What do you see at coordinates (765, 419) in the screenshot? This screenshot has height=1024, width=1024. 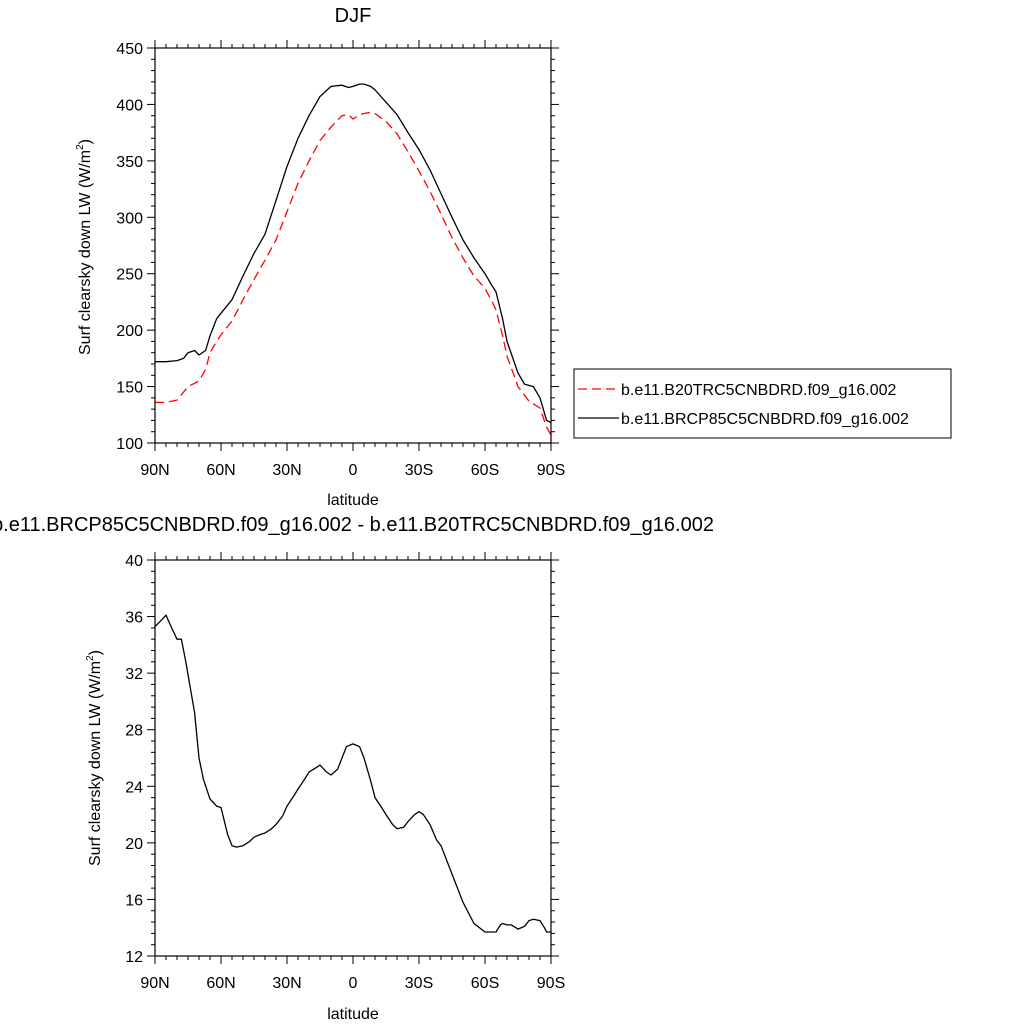 I see `legend-label-rcp85: b.e11.BRCP85C5CNBDRD.f09_g16.002` at bounding box center [765, 419].